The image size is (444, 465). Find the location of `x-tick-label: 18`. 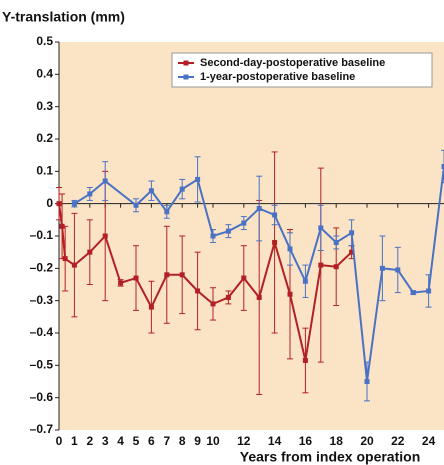

x-tick-label: 18 is located at coordinates (337, 441).